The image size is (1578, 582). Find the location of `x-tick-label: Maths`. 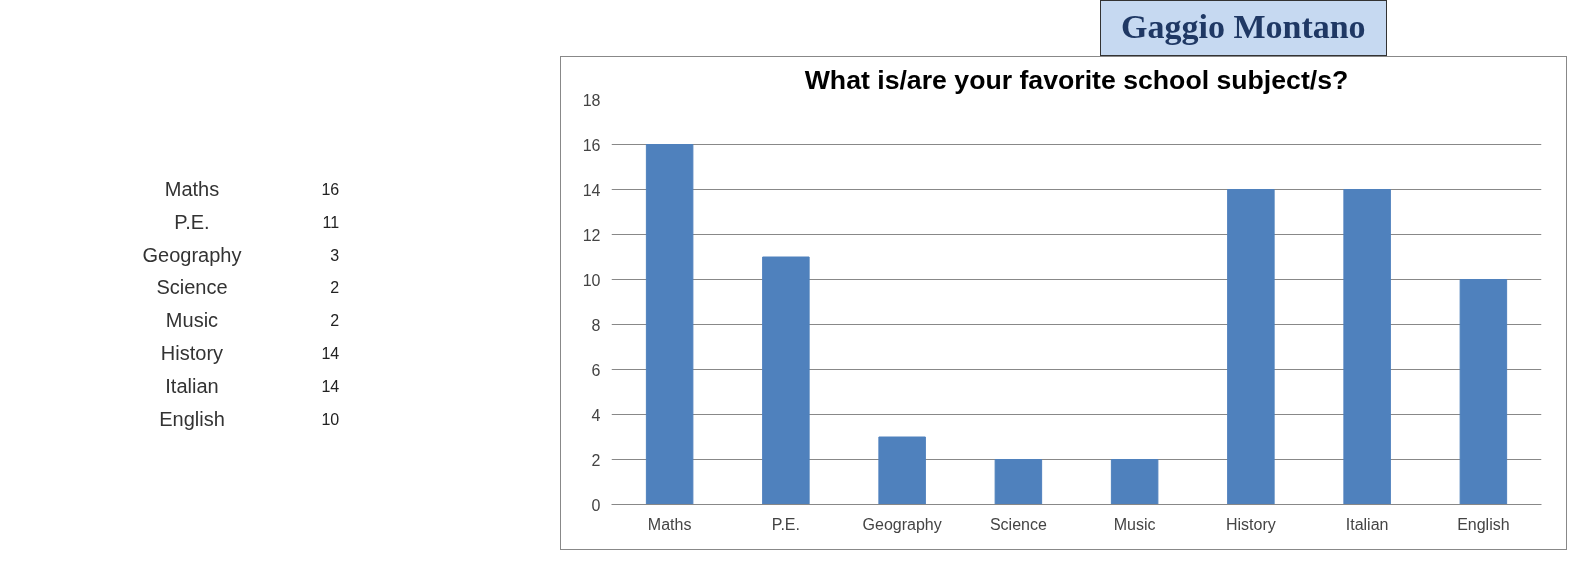

x-tick-label: Maths is located at coordinates (669, 524).